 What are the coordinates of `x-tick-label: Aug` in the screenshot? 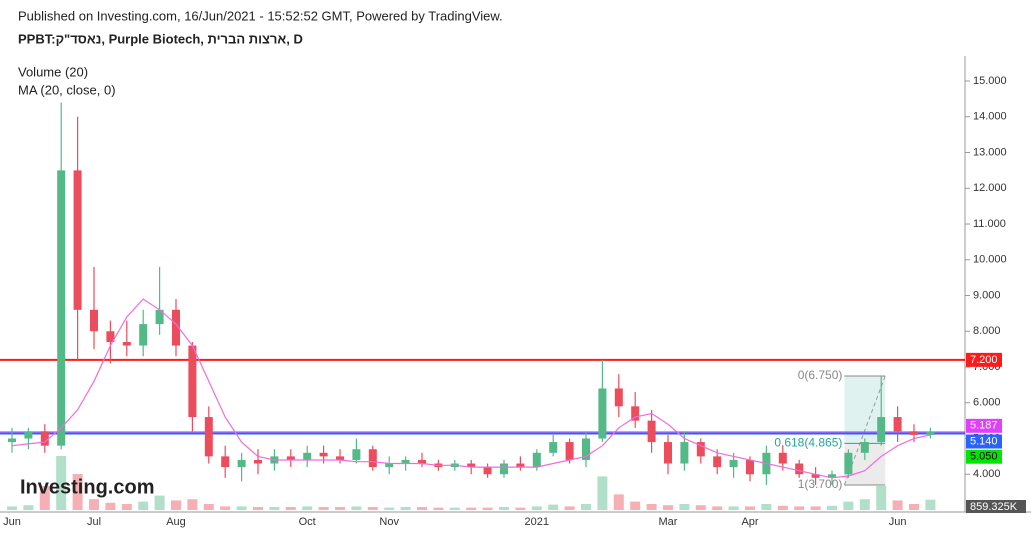 It's located at (176, 522).